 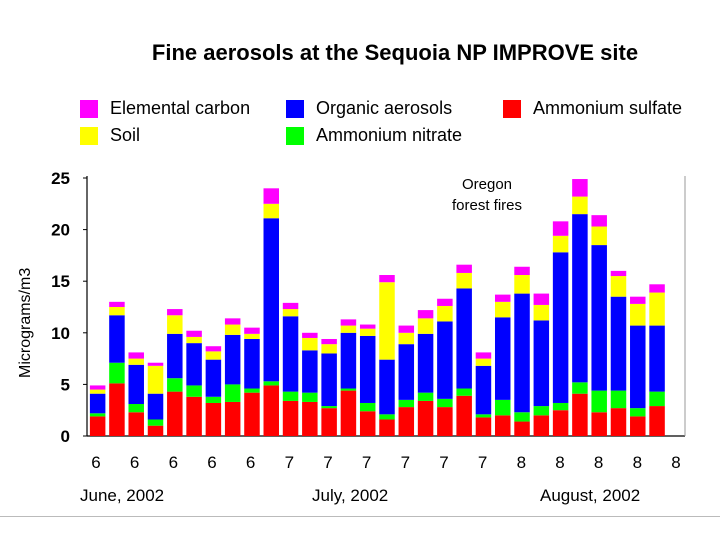 I want to click on legend-label-organic-aerosols: Organic aerosols, so click(x=384, y=108).